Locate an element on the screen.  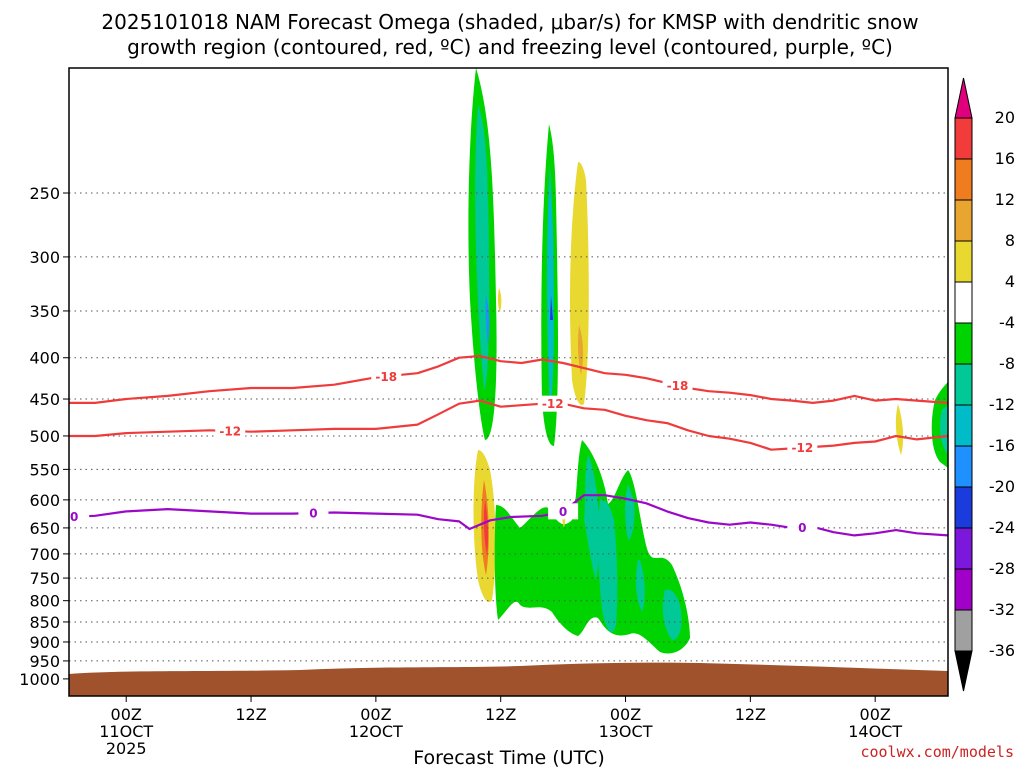
omega-field-upper-yellow is located at coordinates (579, 283).